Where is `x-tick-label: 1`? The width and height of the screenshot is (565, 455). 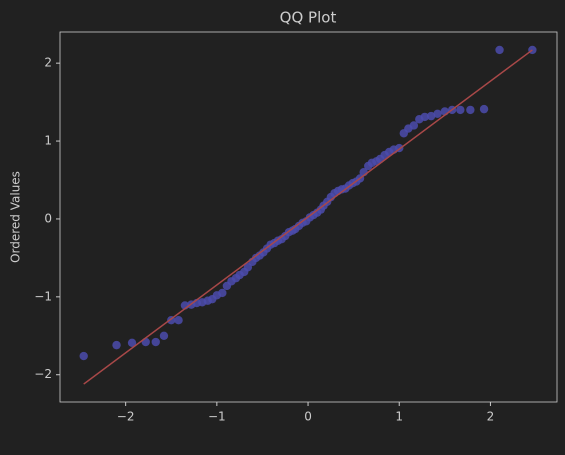
x-tick-label: 1 is located at coordinates (399, 417).